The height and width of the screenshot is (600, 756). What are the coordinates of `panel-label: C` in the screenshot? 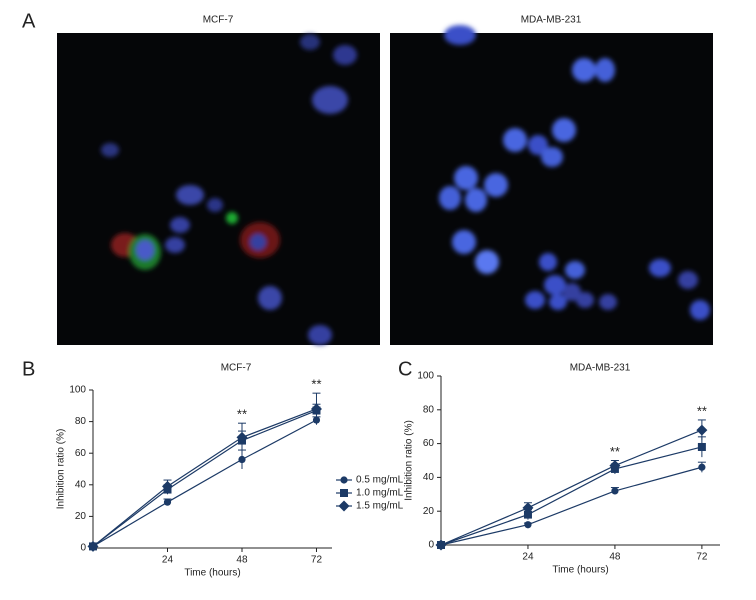 It's located at (405, 369).